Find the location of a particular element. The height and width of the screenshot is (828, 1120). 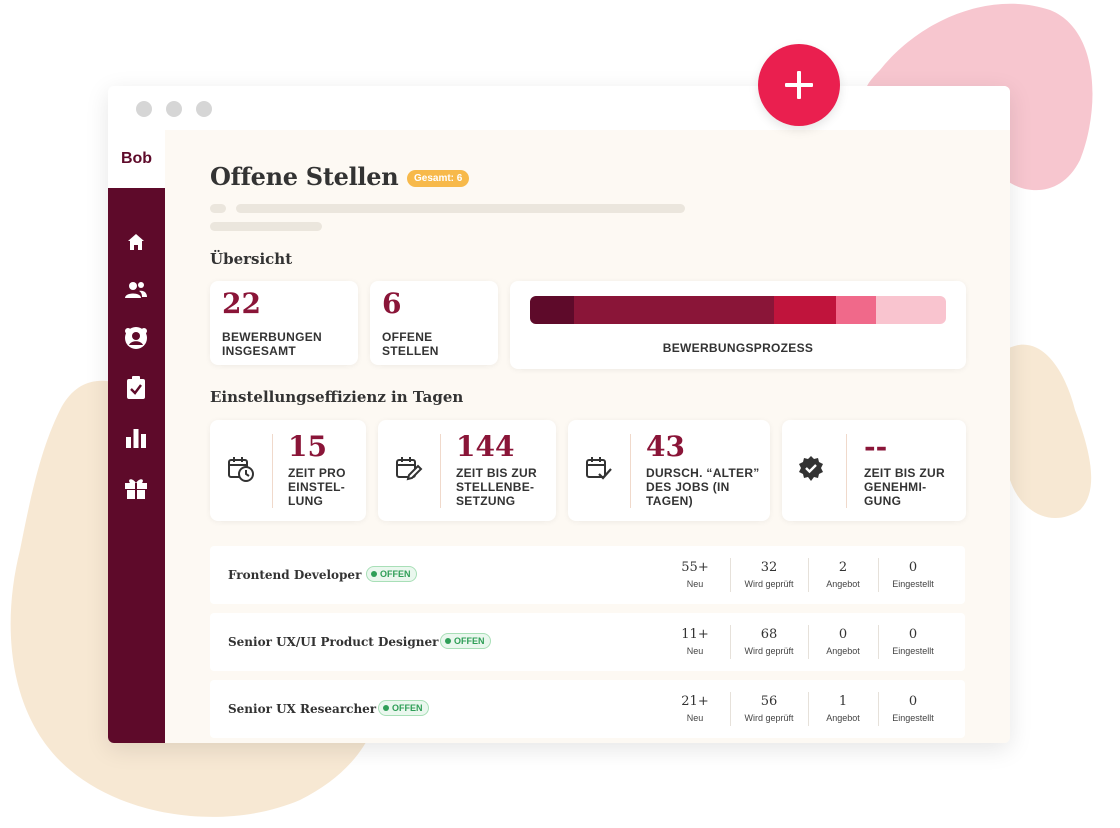

stat-value: 2 is located at coordinates (843, 567).